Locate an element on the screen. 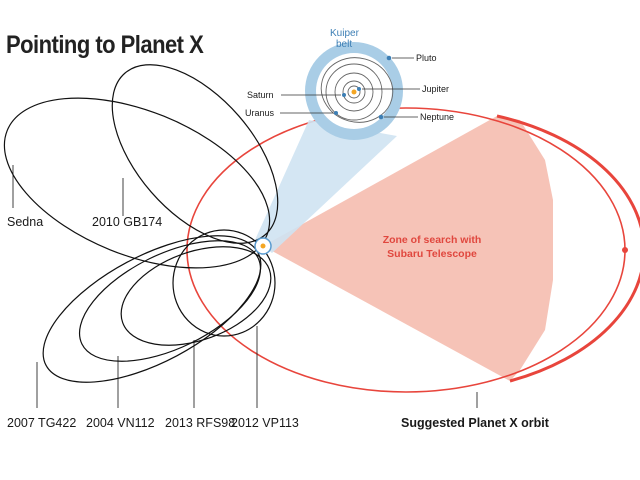  gb174-label: 2010 GB174 is located at coordinates (127, 222).